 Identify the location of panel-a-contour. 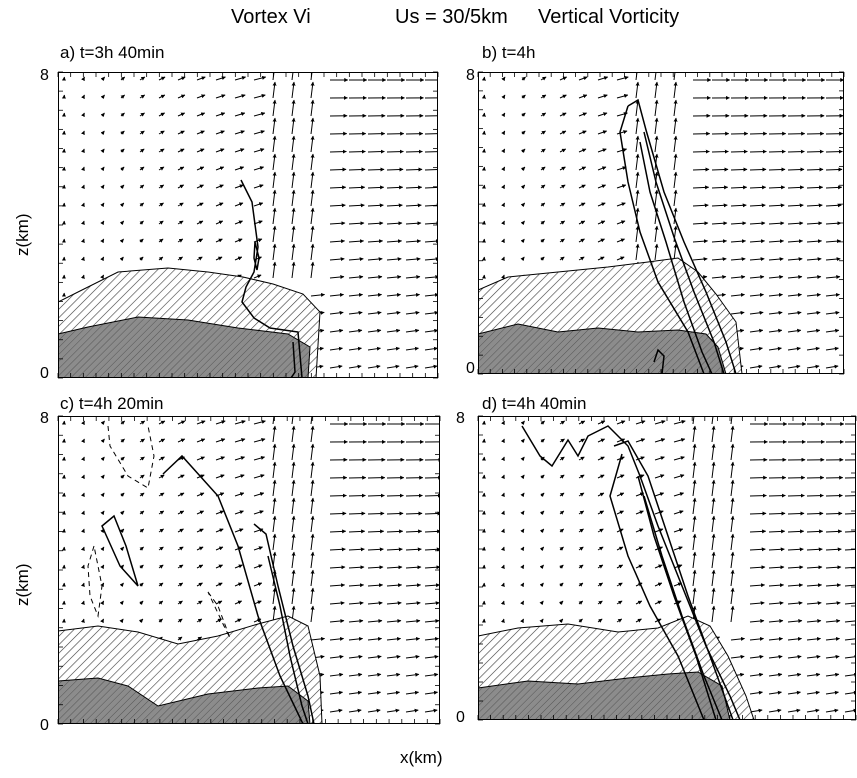
(271, 278).